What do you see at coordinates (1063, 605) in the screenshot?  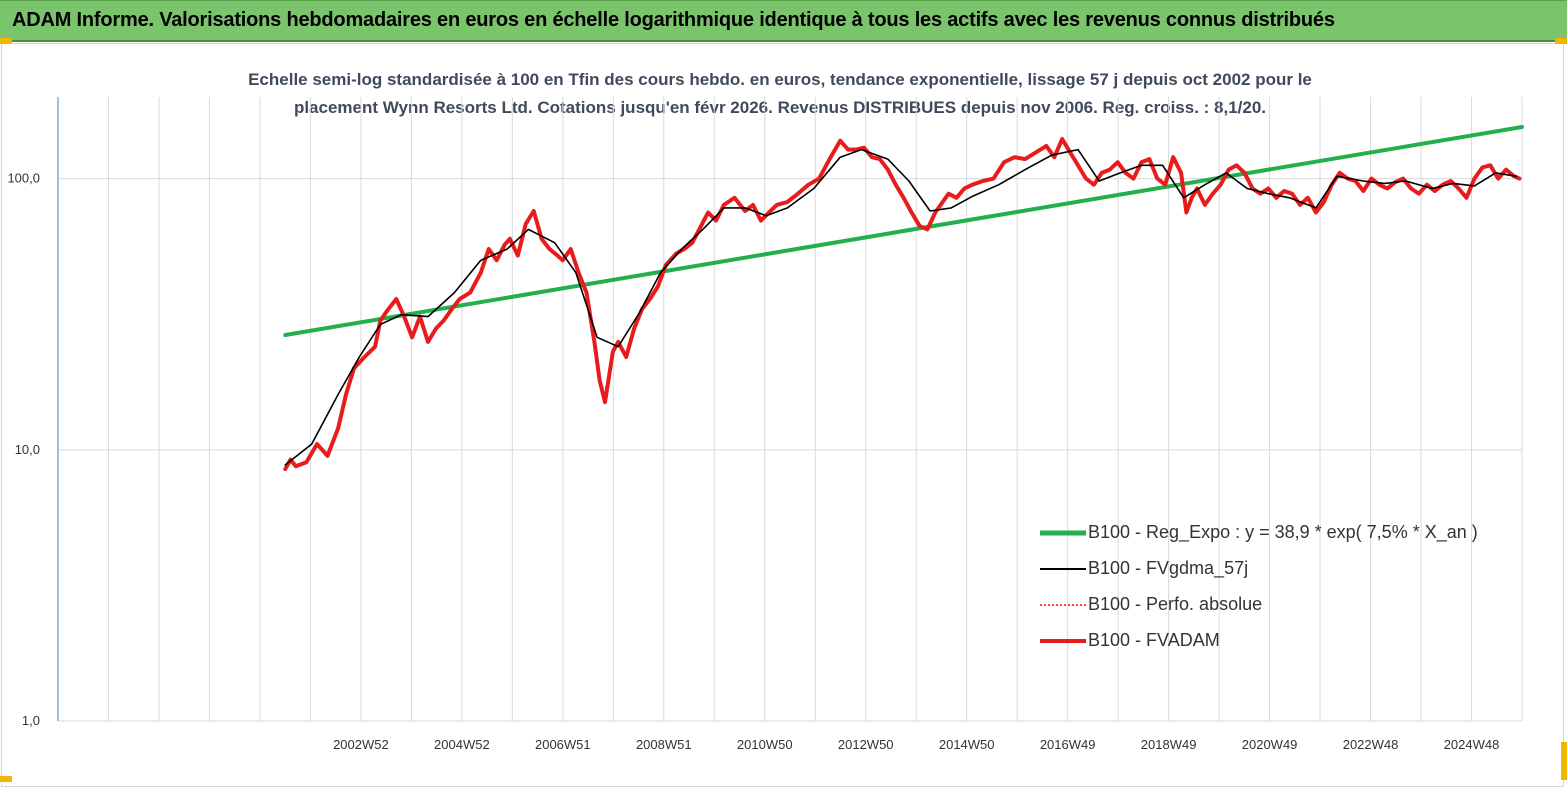 I see `legend-swatch-perfo-absolue` at bounding box center [1063, 605].